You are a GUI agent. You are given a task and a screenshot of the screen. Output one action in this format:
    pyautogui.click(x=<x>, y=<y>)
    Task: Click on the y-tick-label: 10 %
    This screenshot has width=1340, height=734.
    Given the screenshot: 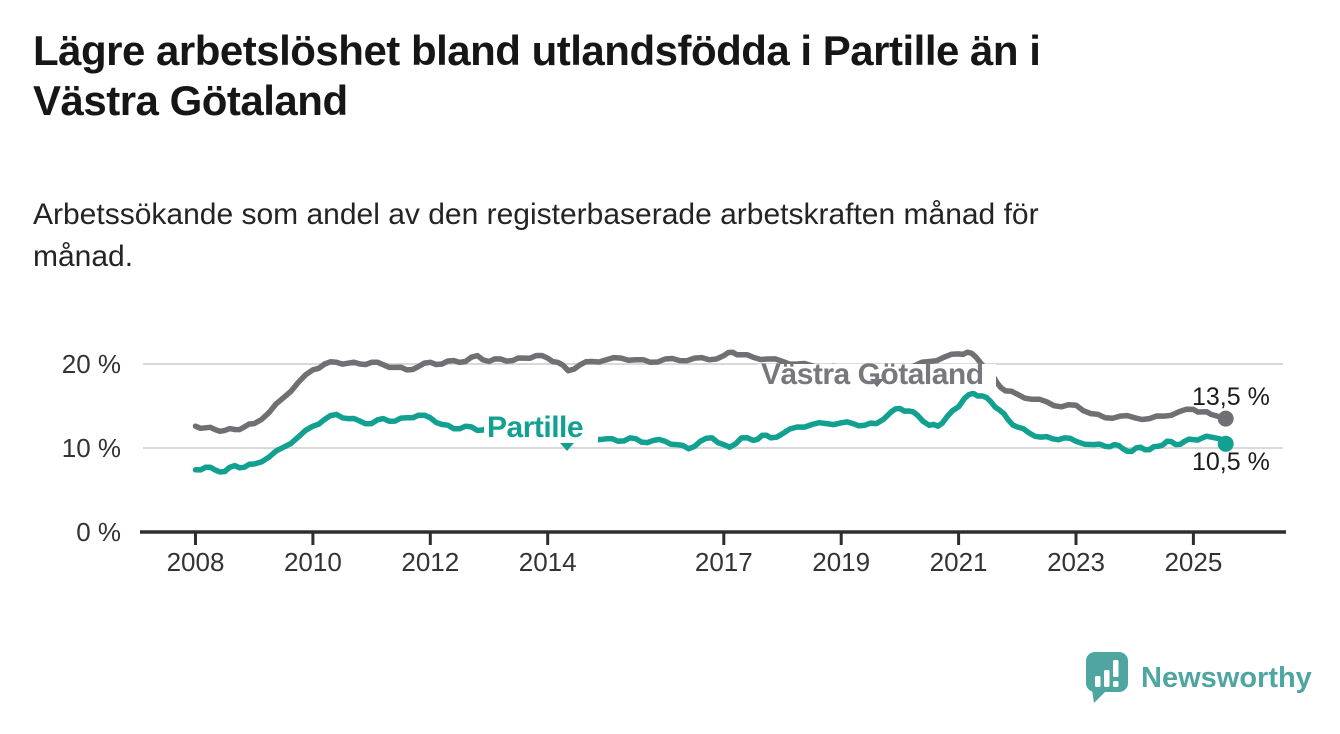 What is the action you would take?
    pyautogui.click(x=91, y=448)
    